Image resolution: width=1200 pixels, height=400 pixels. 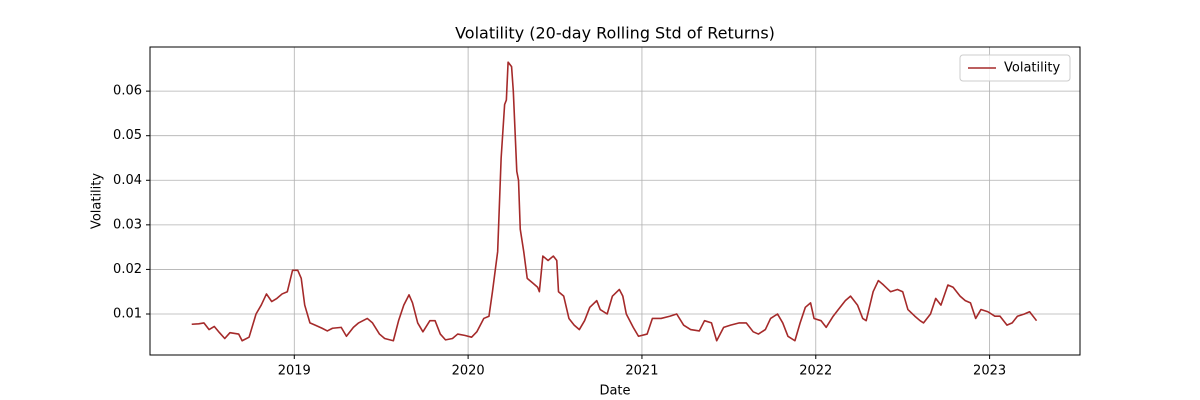 What do you see at coordinates (468, 371) in the screenshot?
I see `x-tick-label: 2020` at bounding box center [468, 371].